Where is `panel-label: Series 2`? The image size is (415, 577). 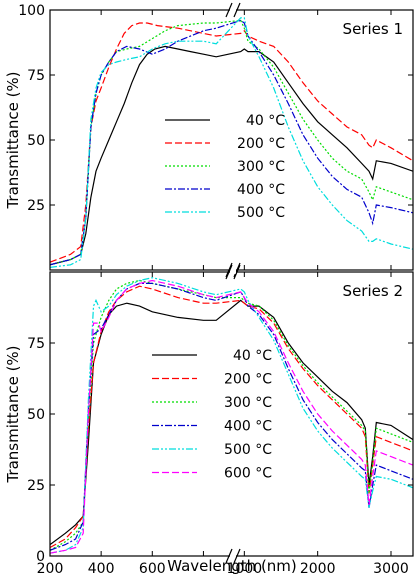
panel-label: Series 2 is located at coordinates (373, 291).